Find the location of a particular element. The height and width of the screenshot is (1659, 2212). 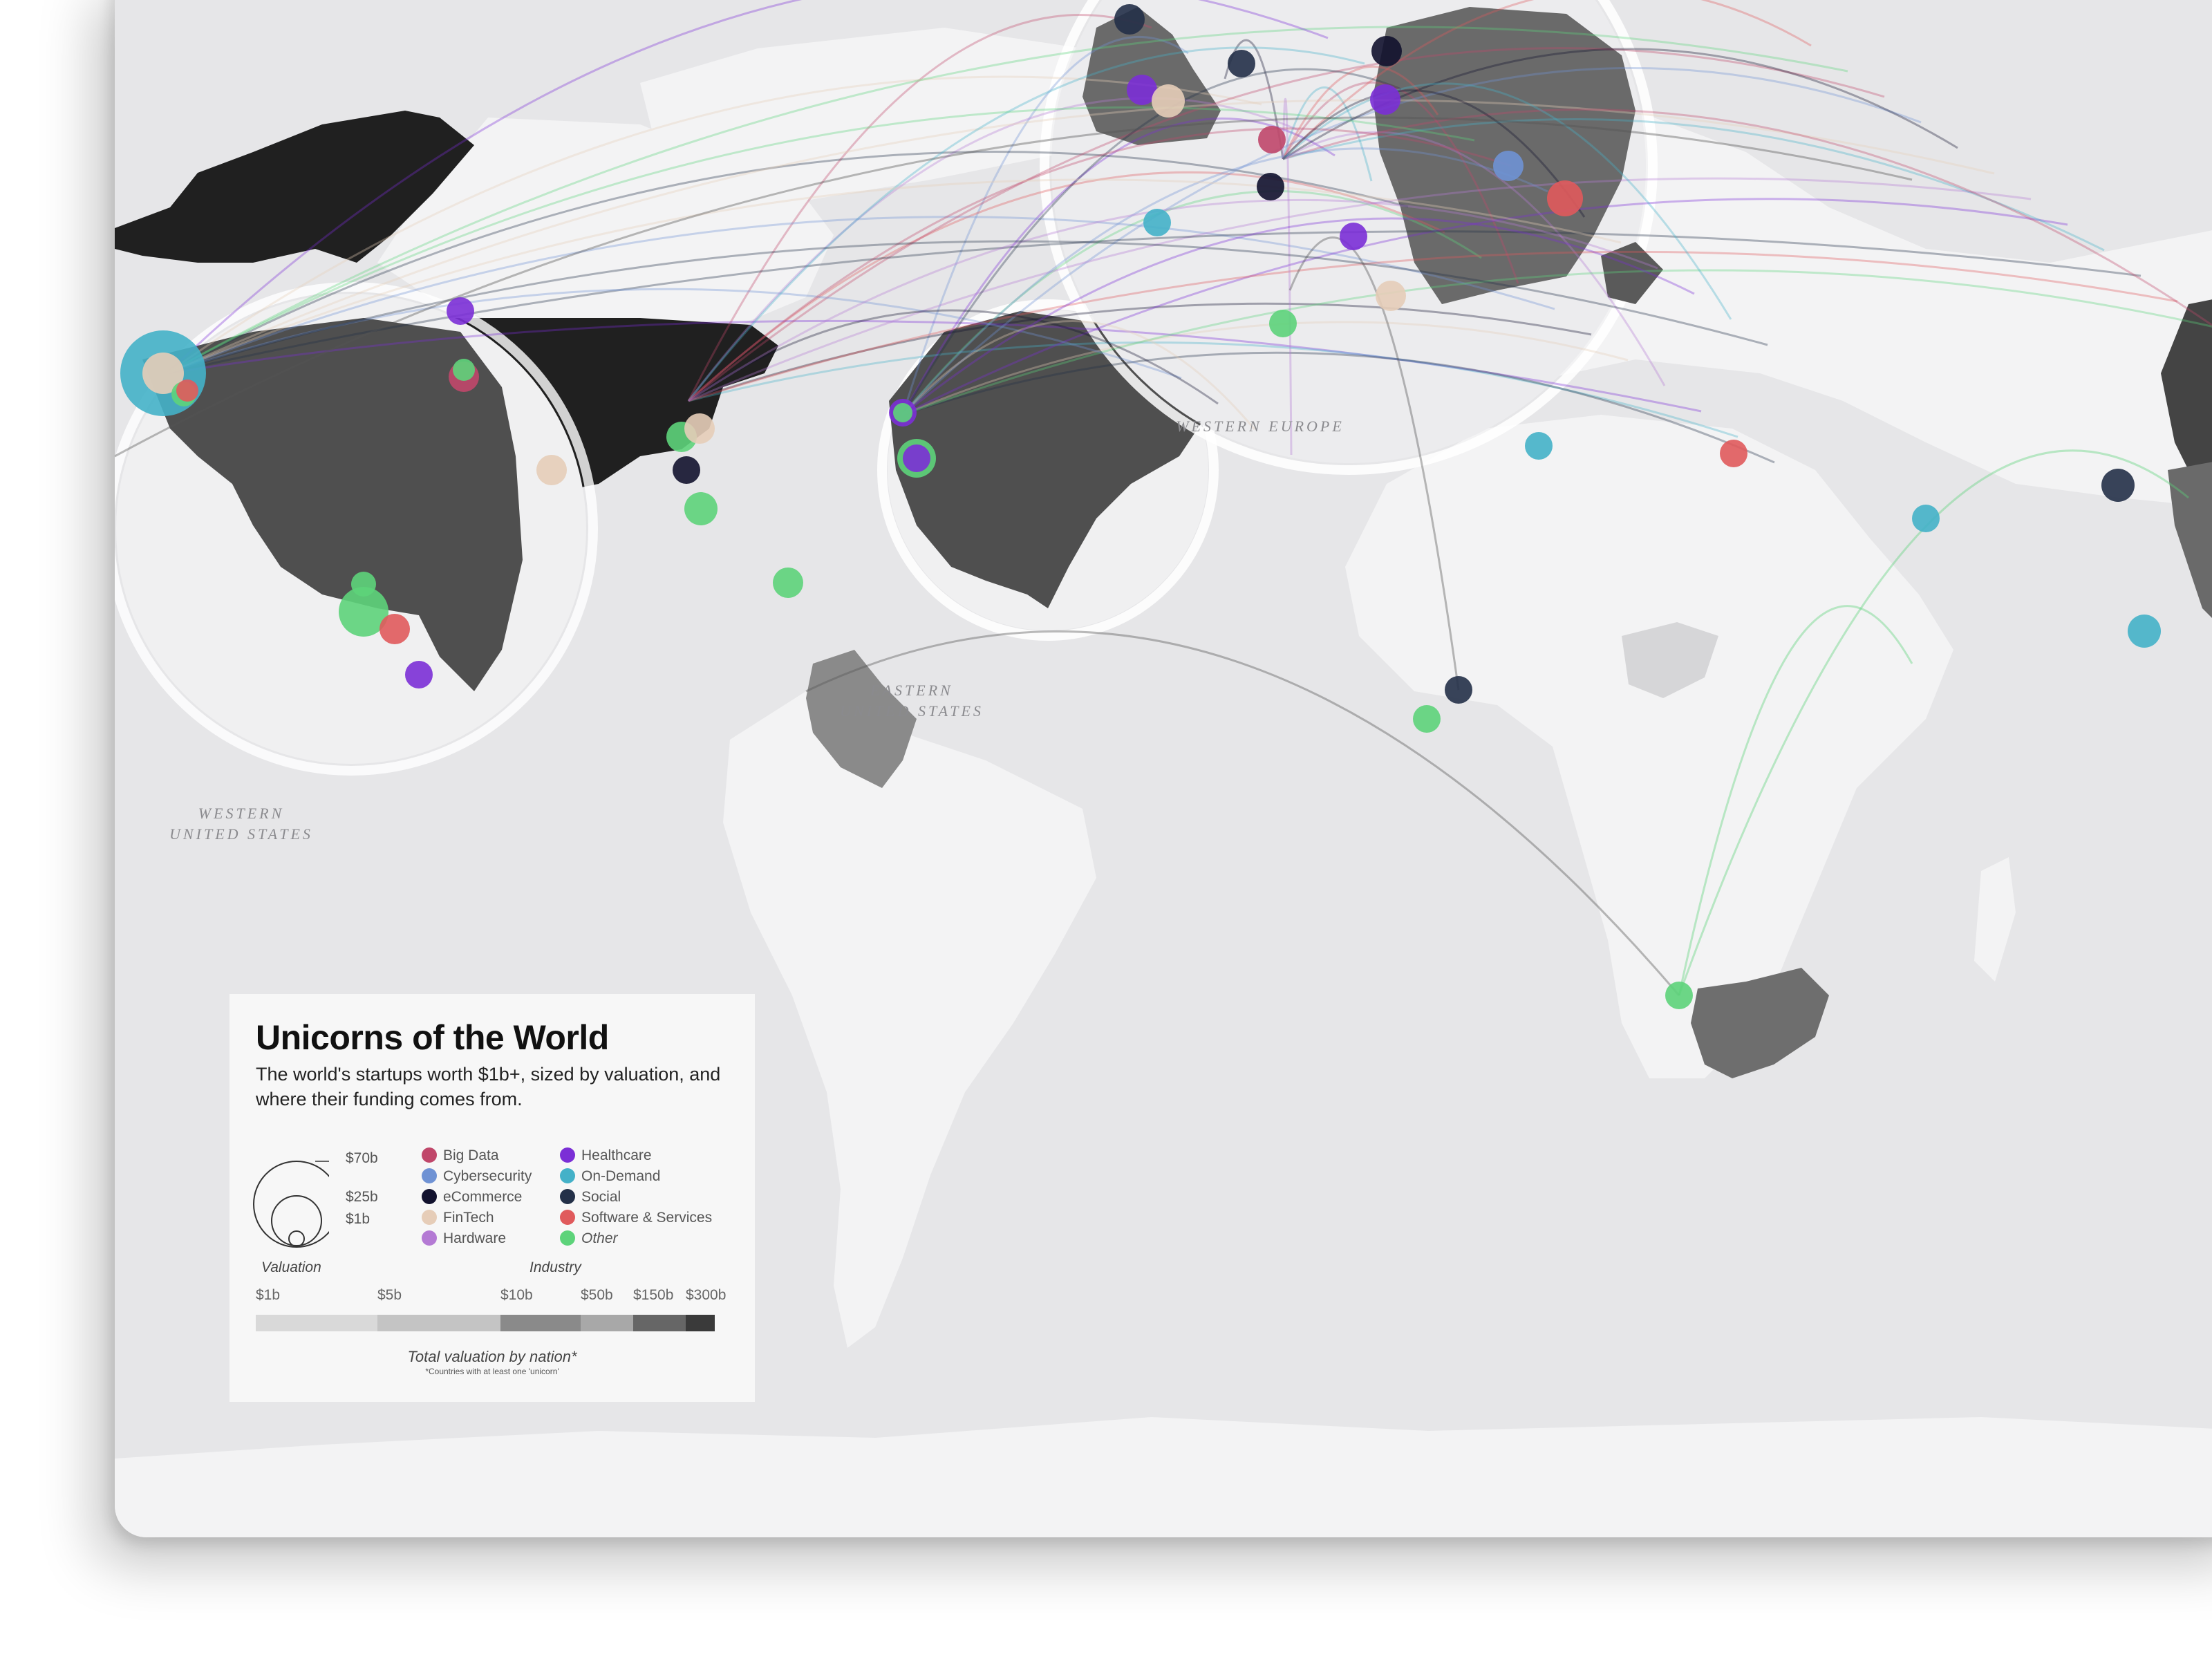

industry-item-big-data: Big Data is located at coordinates (460, 1155).